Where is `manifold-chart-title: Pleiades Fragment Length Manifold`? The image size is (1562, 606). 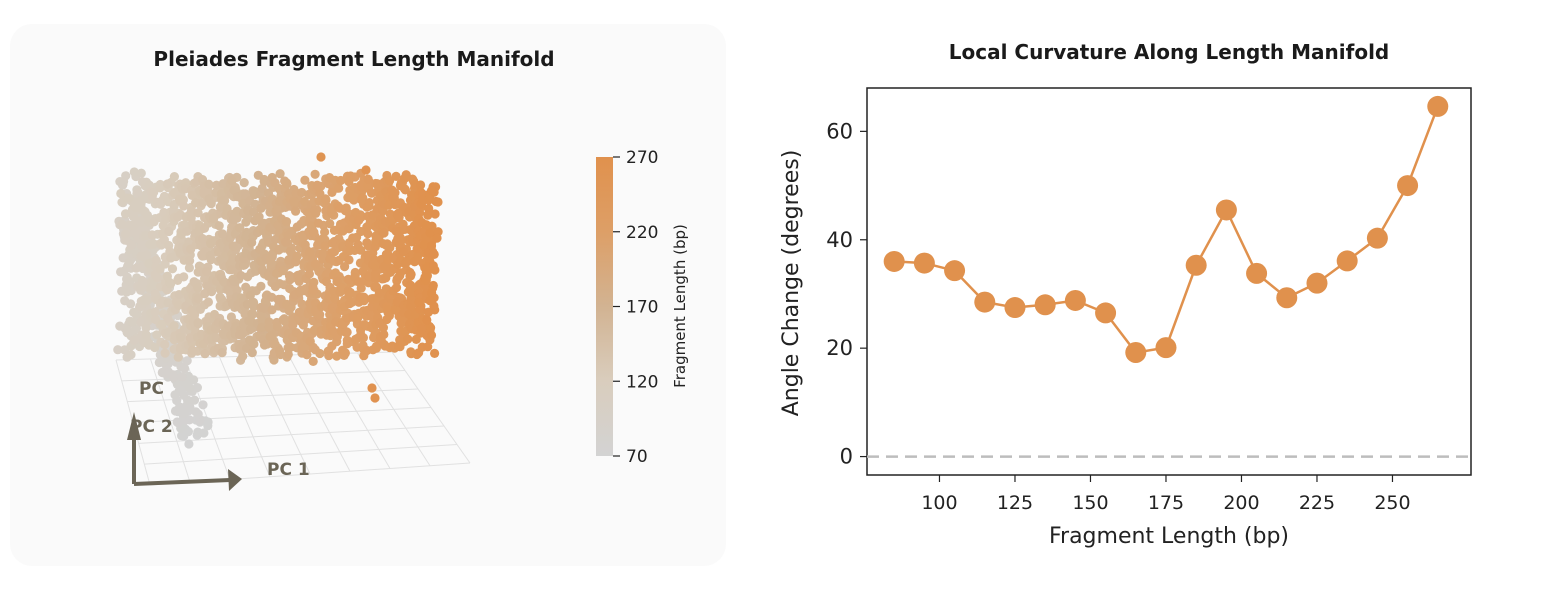 manifold-chart-title: Pleiades Fragment Length Manifold is located at coordinates (354, 59).